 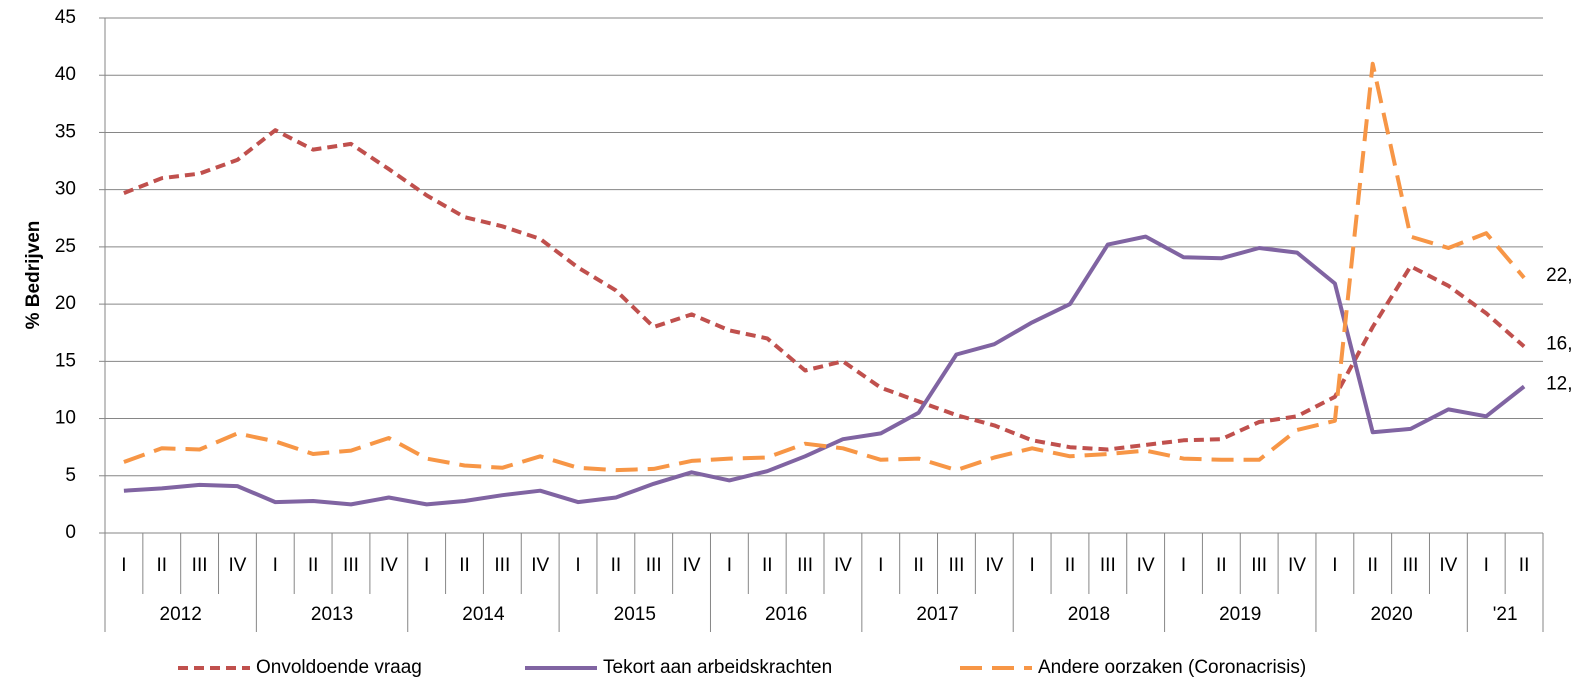 I want to click on legend-label: Onvoldoende vraag, so click(x=339, y=667).